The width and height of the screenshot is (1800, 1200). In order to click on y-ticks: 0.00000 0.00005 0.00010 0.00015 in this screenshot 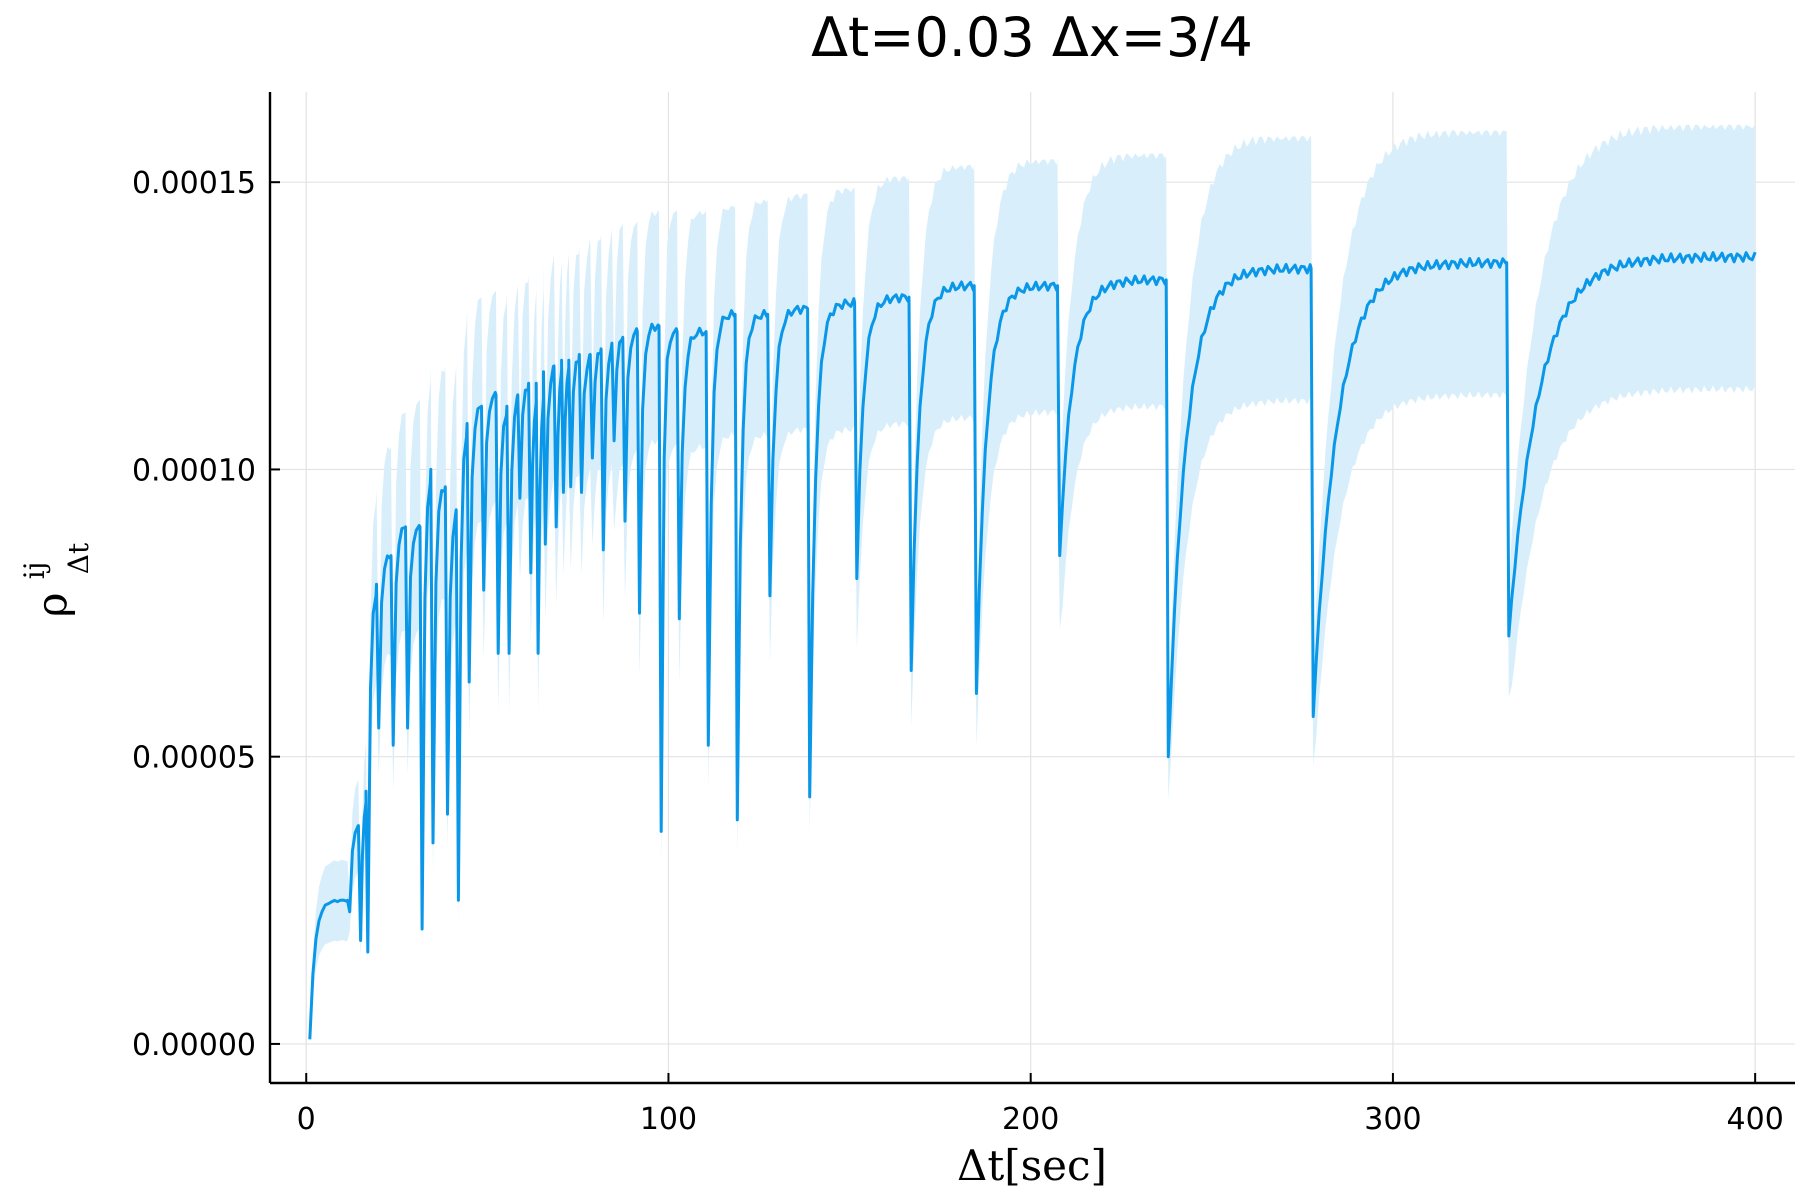, I will do `click(206, 614)`.